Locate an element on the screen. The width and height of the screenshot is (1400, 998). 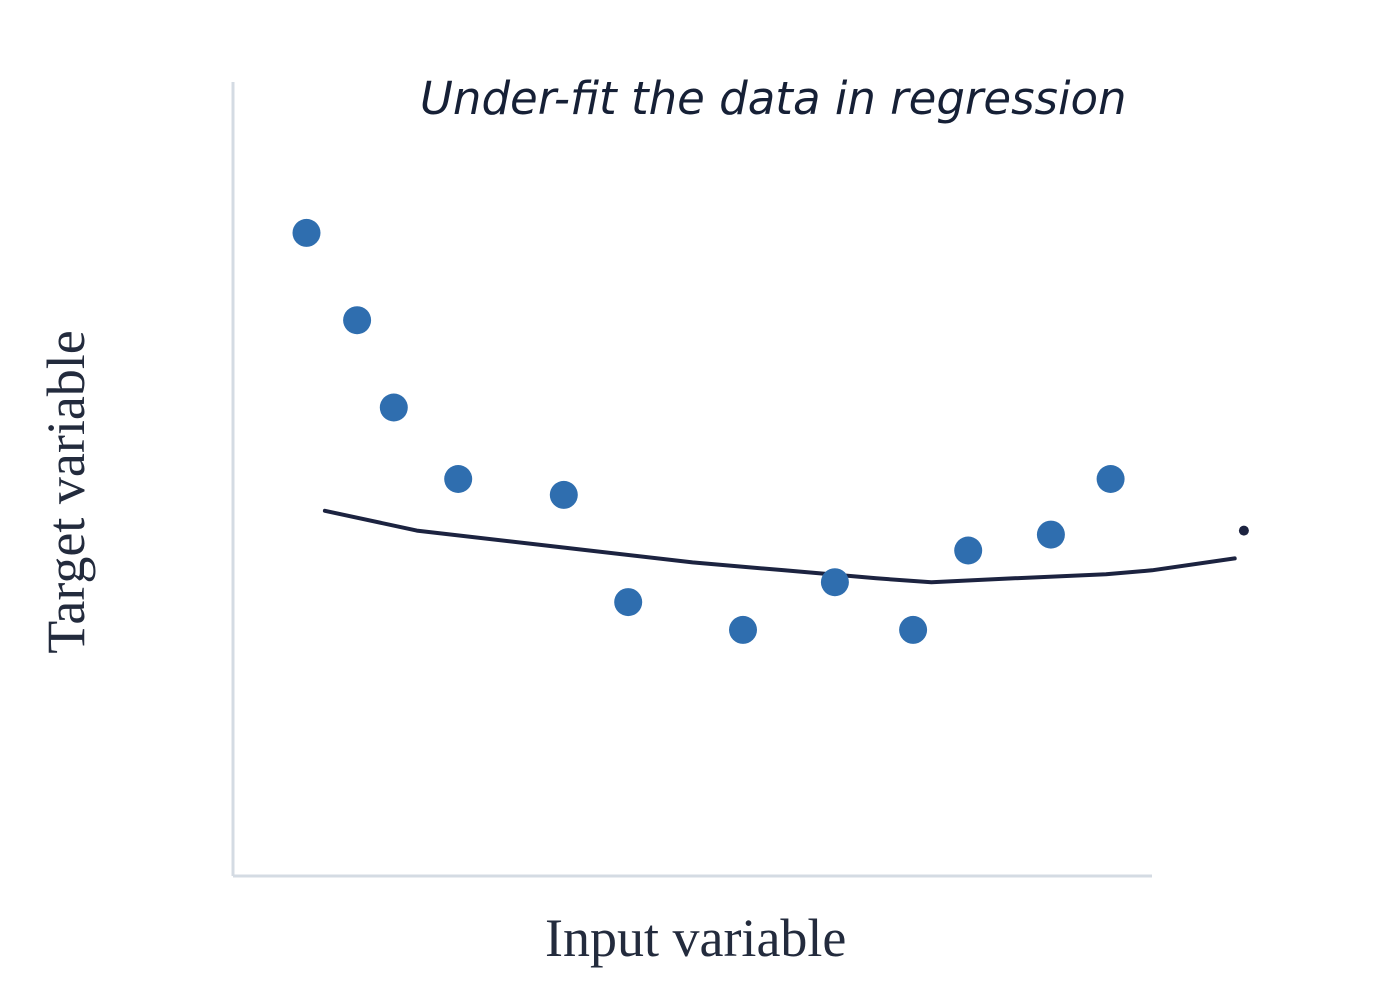
y-axis-label: Target variable is located at coordinates (66, 492).